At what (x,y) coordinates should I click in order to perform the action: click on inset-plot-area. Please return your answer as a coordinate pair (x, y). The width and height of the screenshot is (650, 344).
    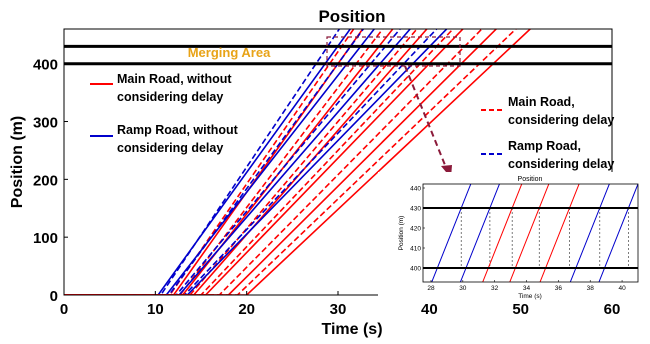
    Looking at the image, I should click on (530, 233).